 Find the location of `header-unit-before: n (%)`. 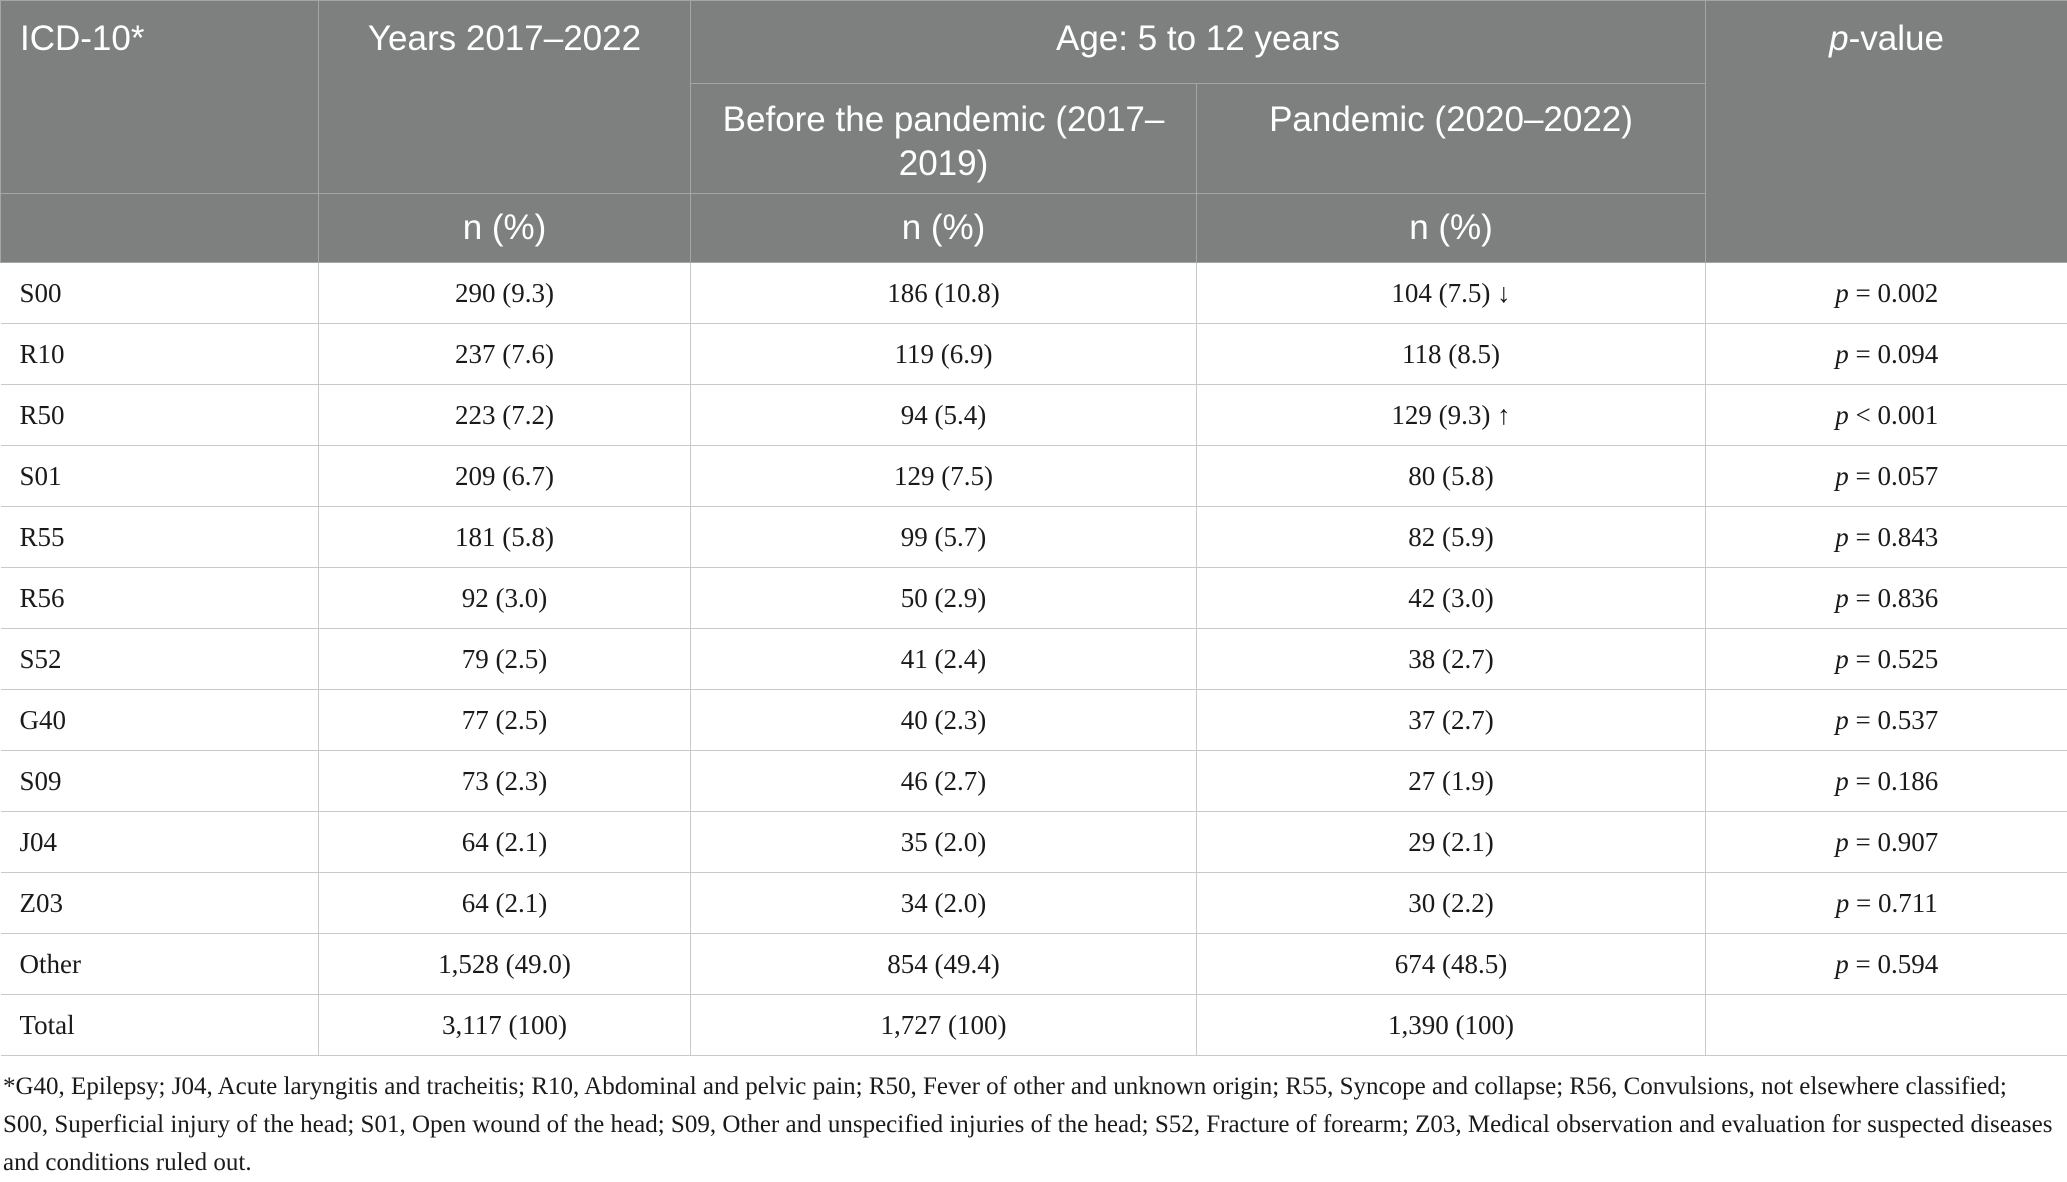

header-unit-before: n (%) is located at coordinates (944, 228).